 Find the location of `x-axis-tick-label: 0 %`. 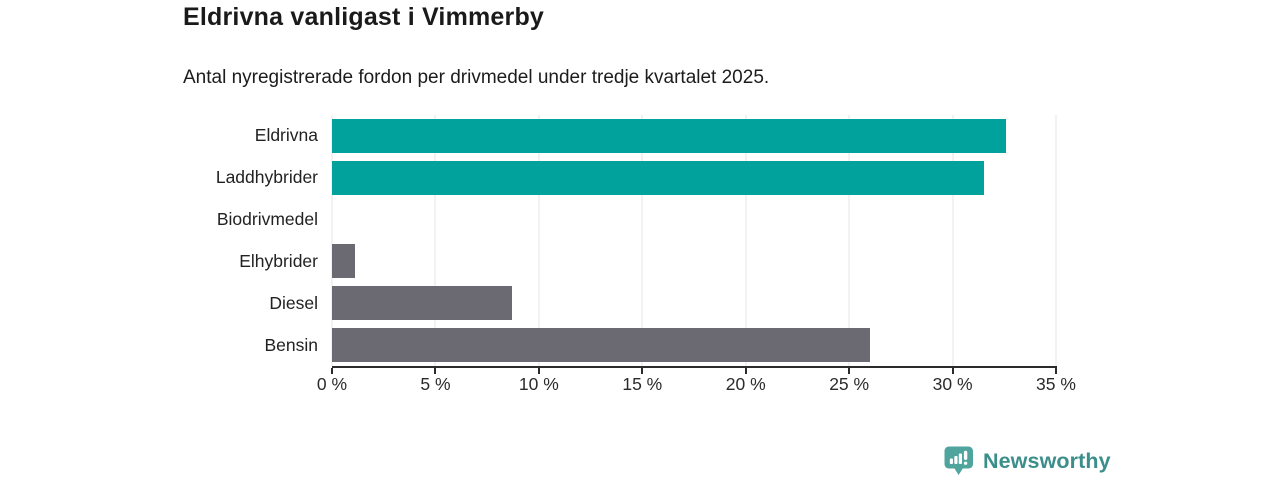

x-axis-tick-label: 0 % is located at coordinates (332, 384).